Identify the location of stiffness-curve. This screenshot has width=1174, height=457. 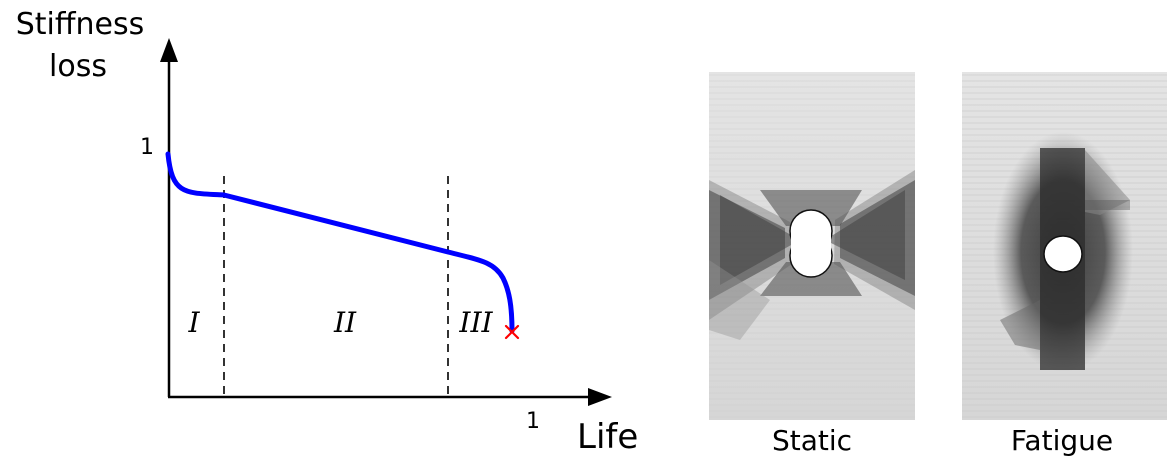
(340, 242).